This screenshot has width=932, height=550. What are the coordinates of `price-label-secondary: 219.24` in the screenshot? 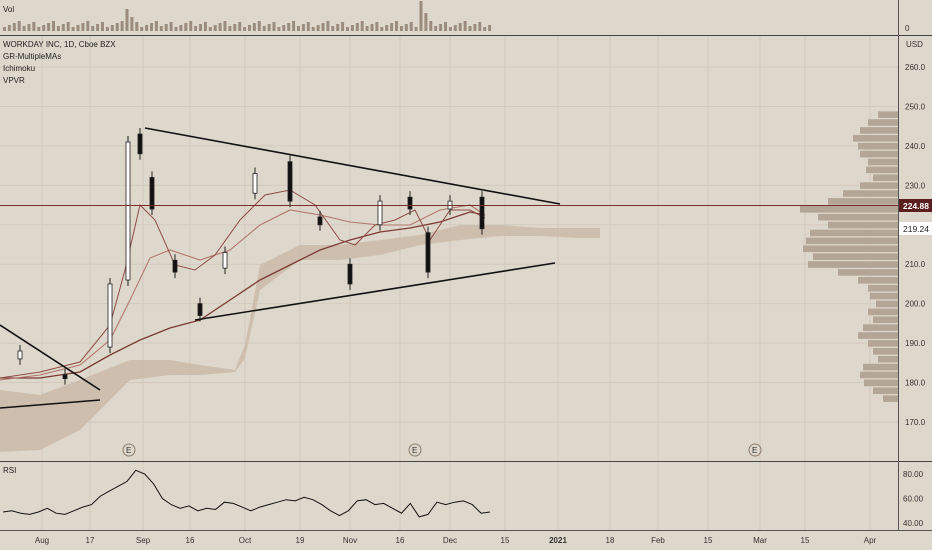 It's located at (915, 228).